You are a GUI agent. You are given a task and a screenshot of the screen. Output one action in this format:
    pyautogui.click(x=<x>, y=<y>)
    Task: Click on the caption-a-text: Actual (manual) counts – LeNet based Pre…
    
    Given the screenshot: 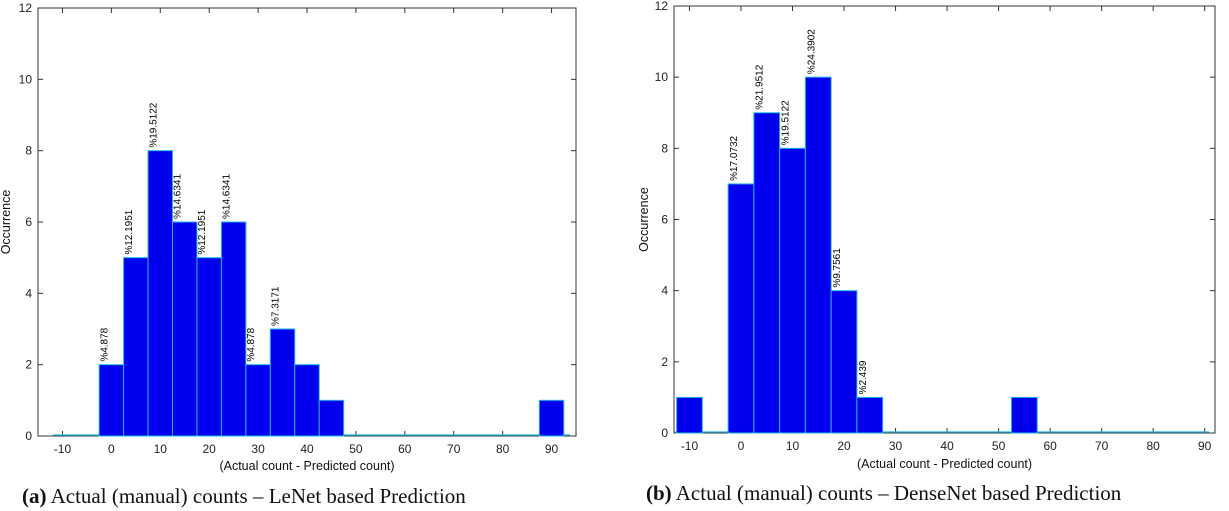 What is the action you would take?
    pyautogui.click(x=258, y=496)
    